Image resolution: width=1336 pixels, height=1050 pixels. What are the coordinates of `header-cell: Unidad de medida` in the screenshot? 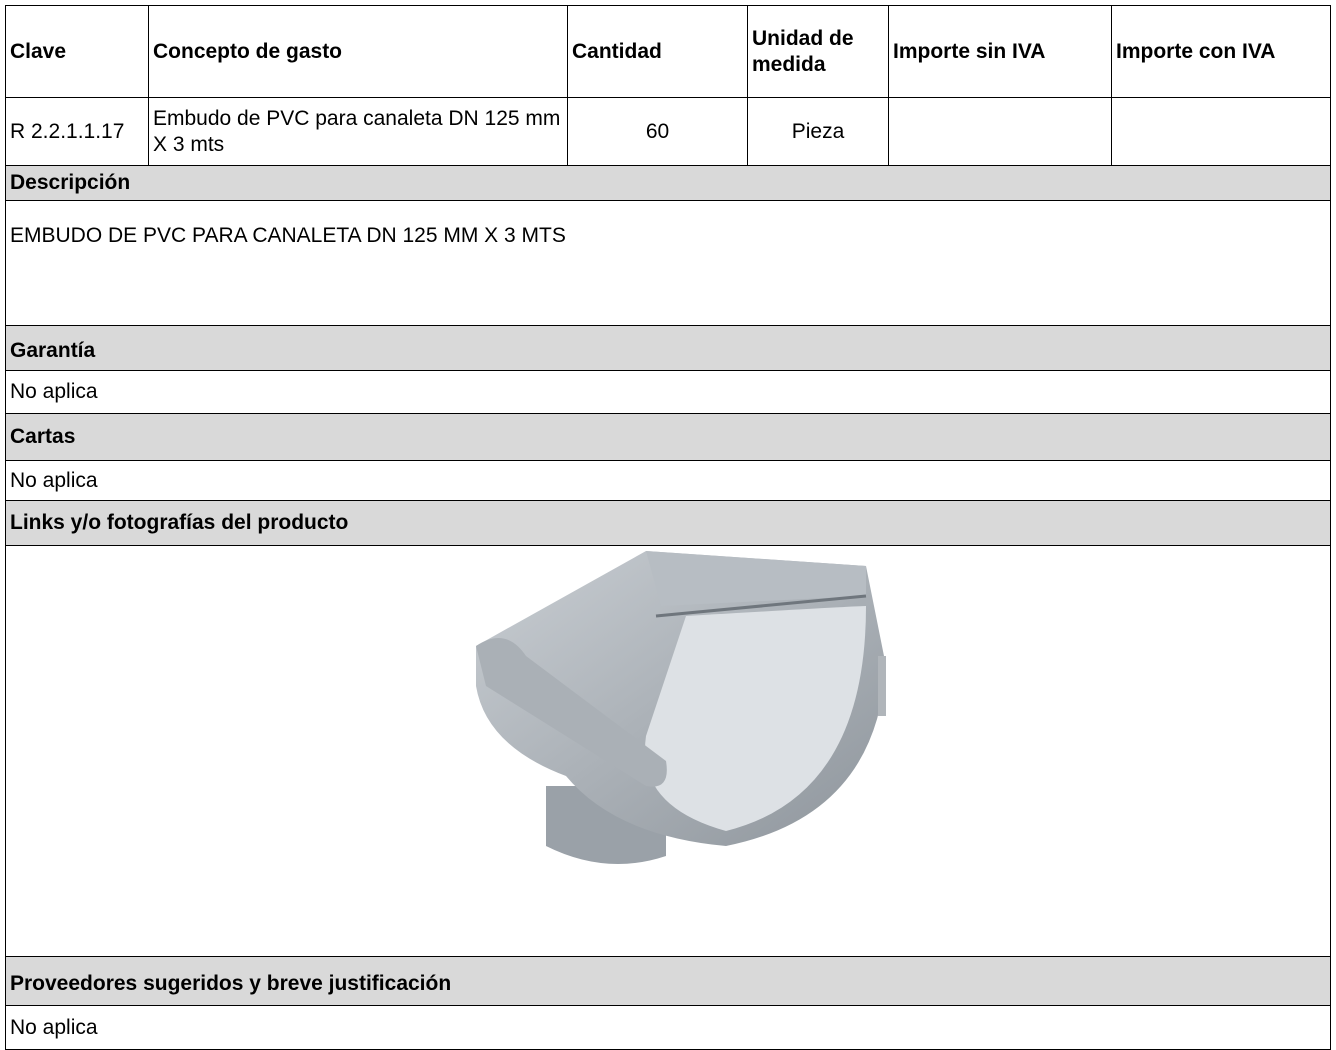 It's located at (818, 51).